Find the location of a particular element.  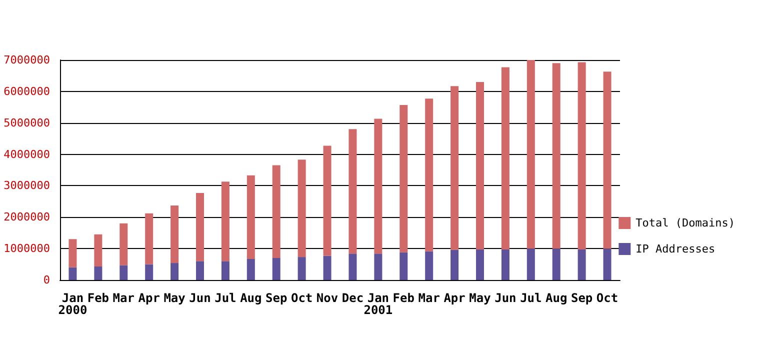

y-tick-label: 7000000 is located at coordinates (27, 60).